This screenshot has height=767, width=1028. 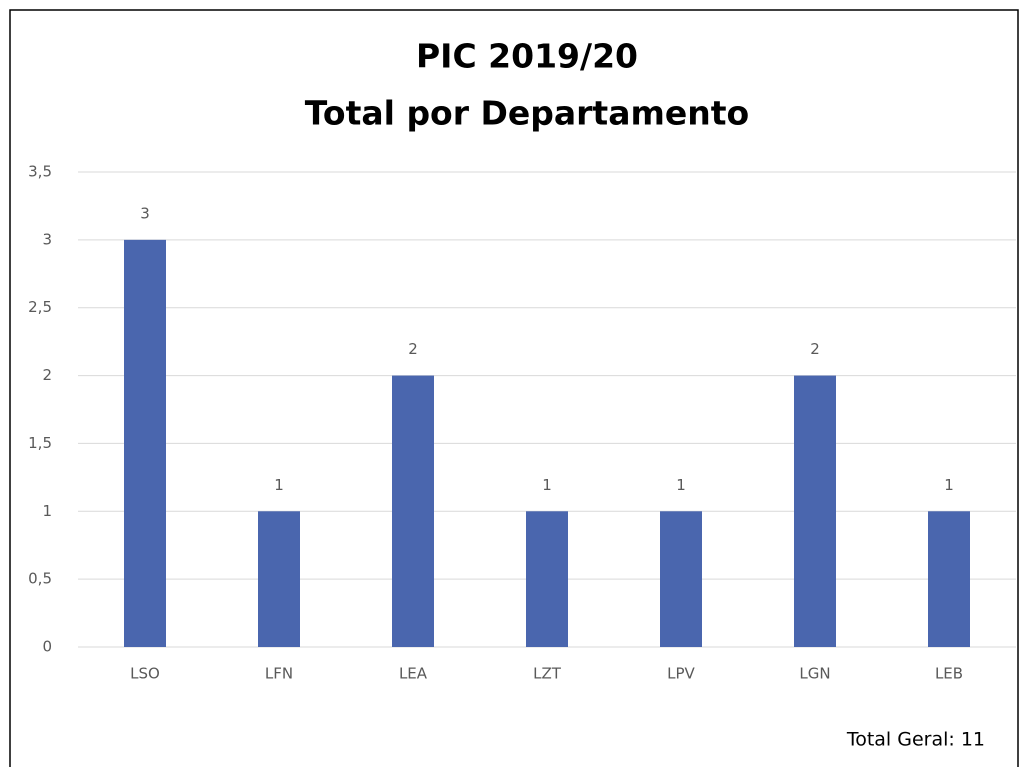 What do you see at coordinates (681, 674) in the screenshot?
I see `x-tick-label: LPV` at bounding box center [681, 674].